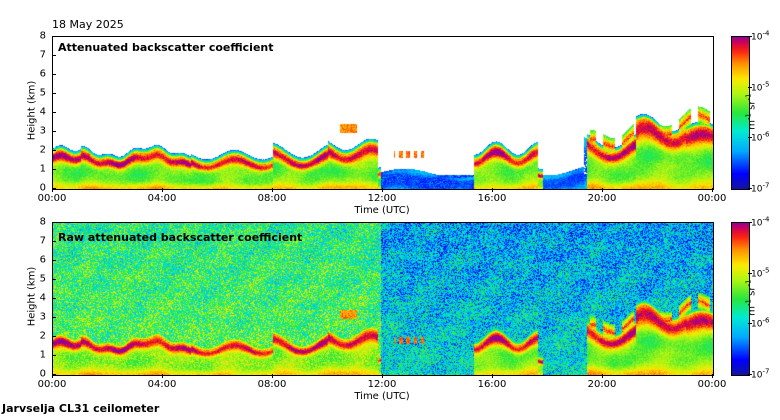 This screenshot has width=780, height=420. What do you see at coordinates (166, 47) in the screenshot?
I see `panel-title-attenuated: Attenuated backscatter coefficient` at bounding box center [166, 47].